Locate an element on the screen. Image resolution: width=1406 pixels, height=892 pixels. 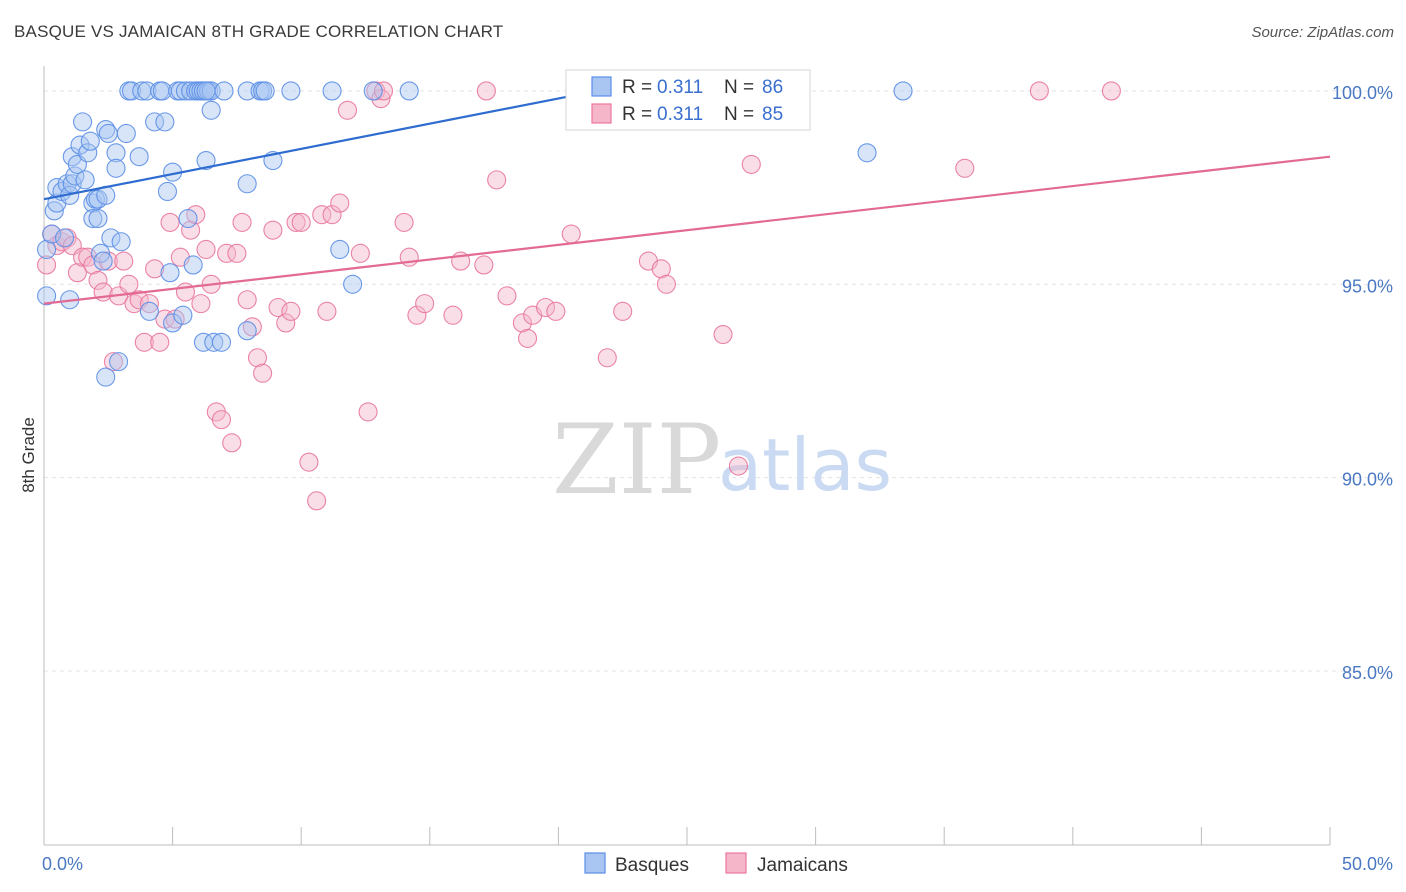
y-tick-labels: 100.0% 95.0% 90.0% 85.0% is located at coordinates (1362, 383).